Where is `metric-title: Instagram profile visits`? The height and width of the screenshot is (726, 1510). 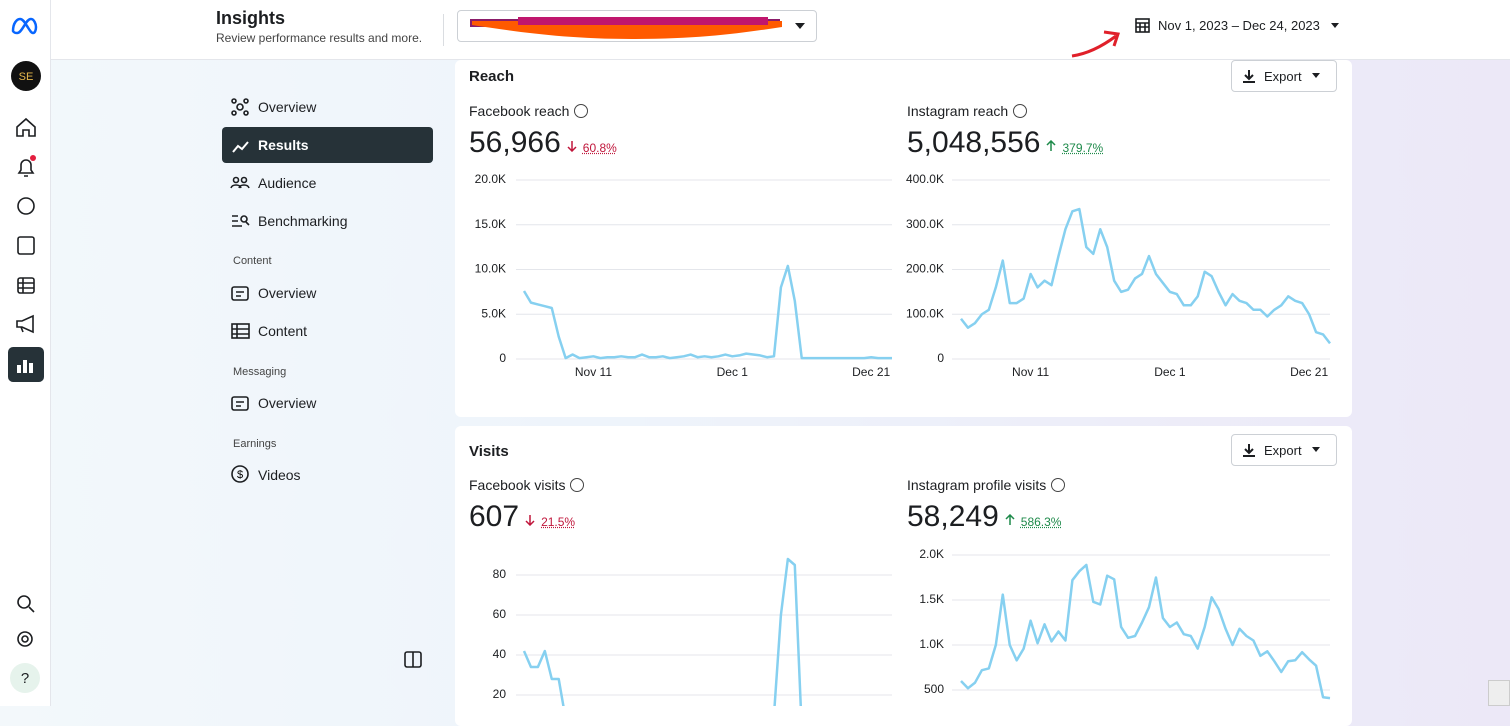
metric-title: Instagram profile visits is located at coordinates (977, 485).